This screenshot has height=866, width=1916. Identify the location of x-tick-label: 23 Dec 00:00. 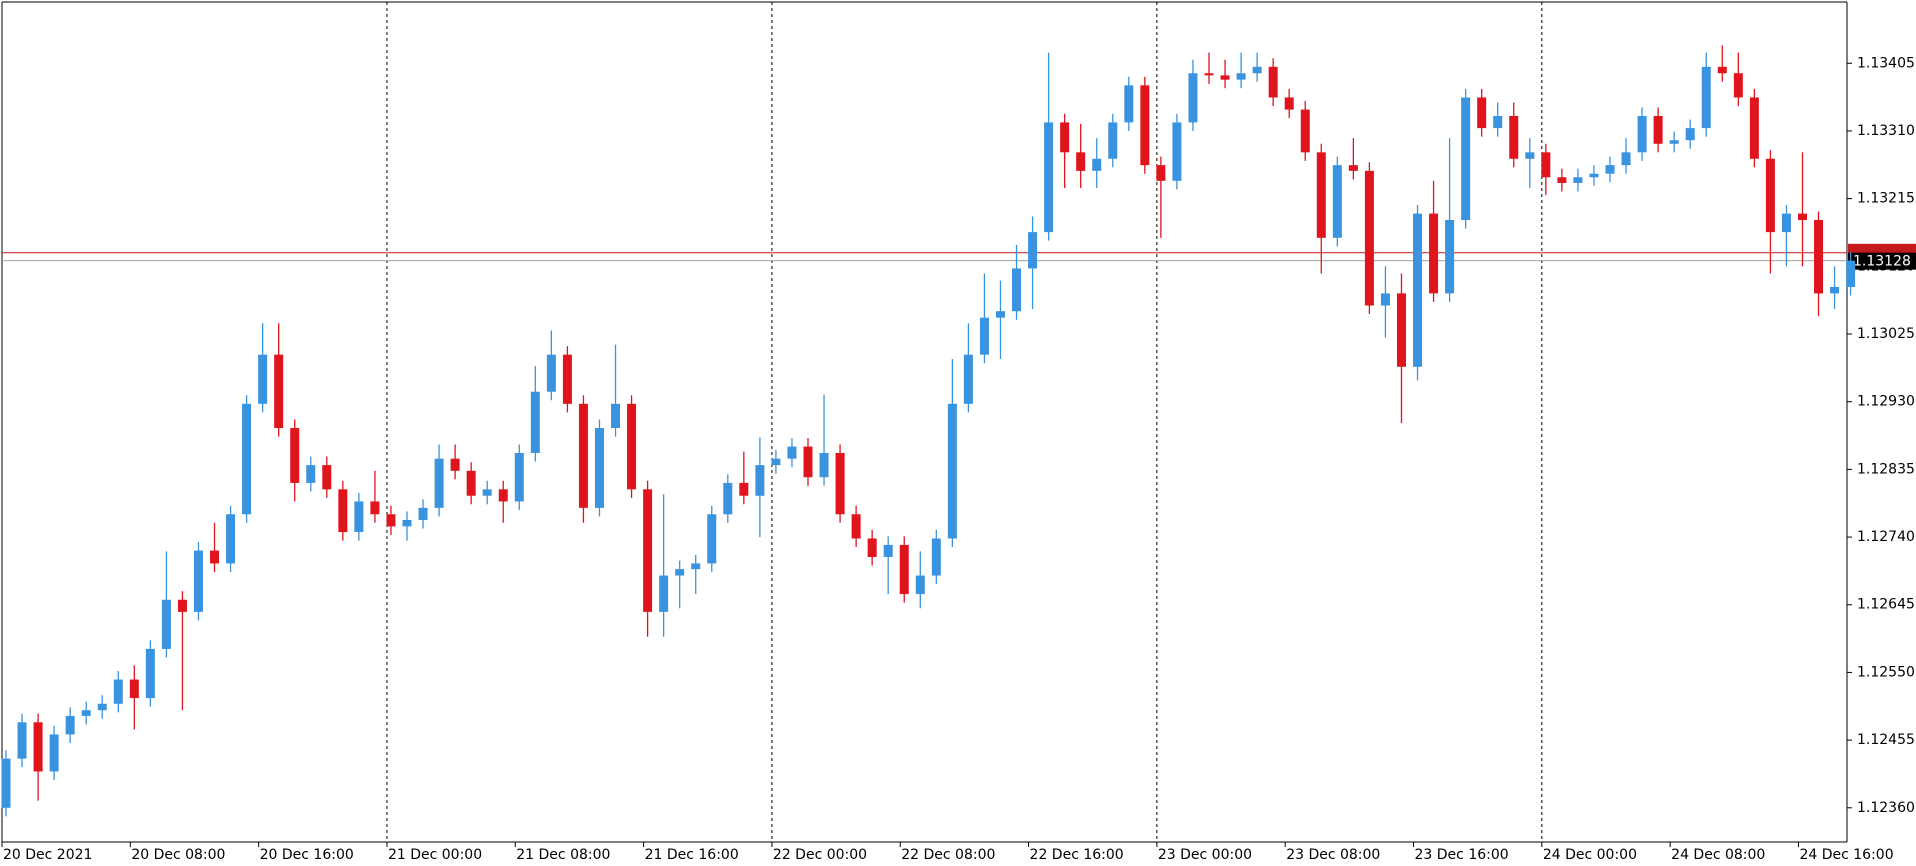
(1205, 855).